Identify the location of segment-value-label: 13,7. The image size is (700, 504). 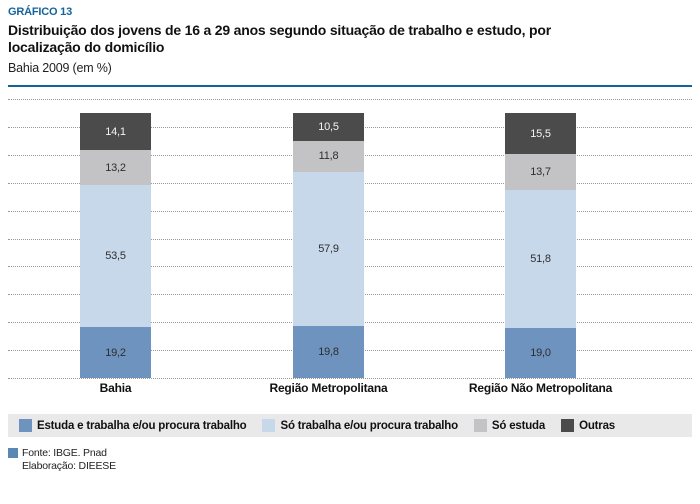
(540, 172).